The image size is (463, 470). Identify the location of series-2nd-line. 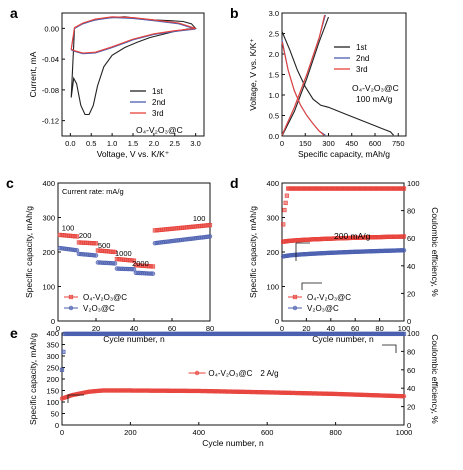
(133, 36).